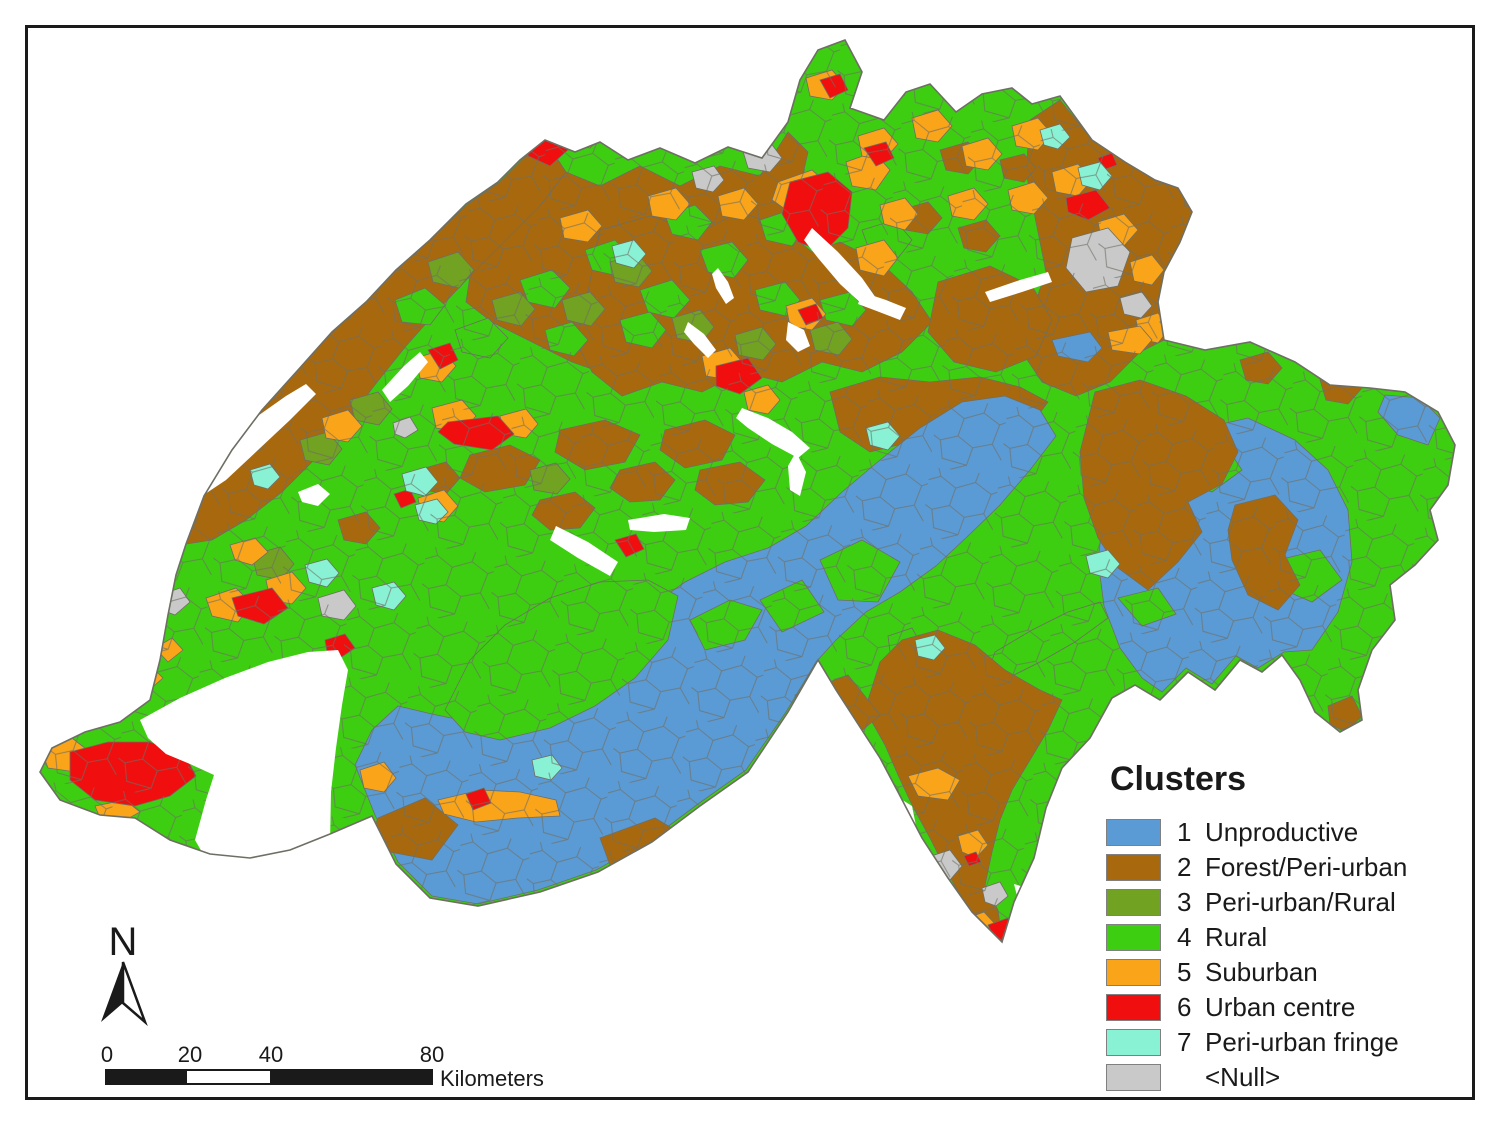 This screenshot has width=1500, height=1125. Describe the element at coordinates (1178, 779) in the screenshot. I see `legend-title: Clusters` at that location.